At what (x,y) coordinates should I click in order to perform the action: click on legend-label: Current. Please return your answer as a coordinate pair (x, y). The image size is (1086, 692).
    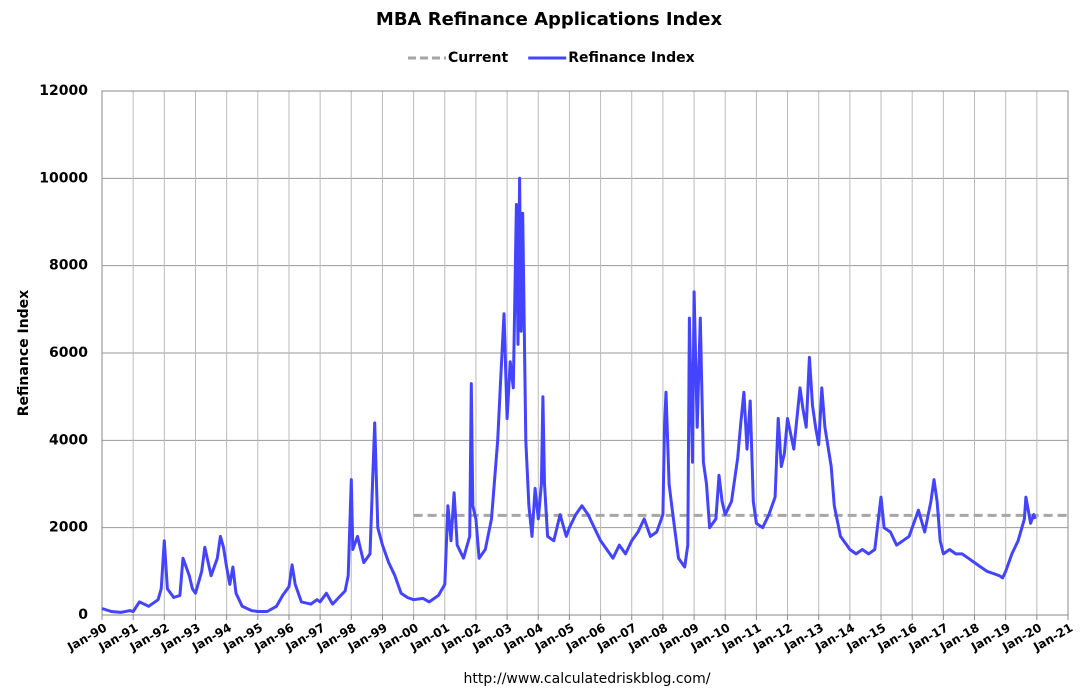
    Looking at the image, I should click on (478, 58).